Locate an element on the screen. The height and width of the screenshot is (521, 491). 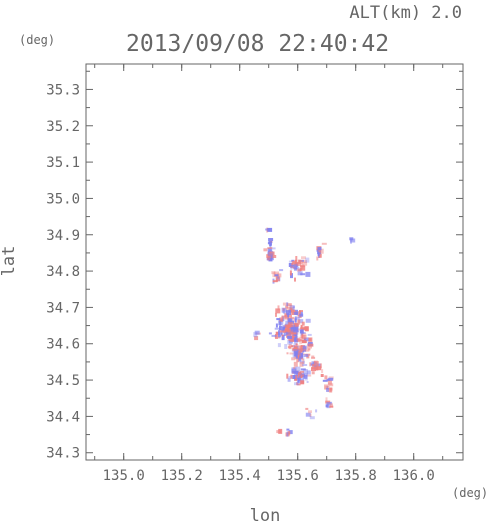
x-axis-label: lon is located at coordinates (265, 513).